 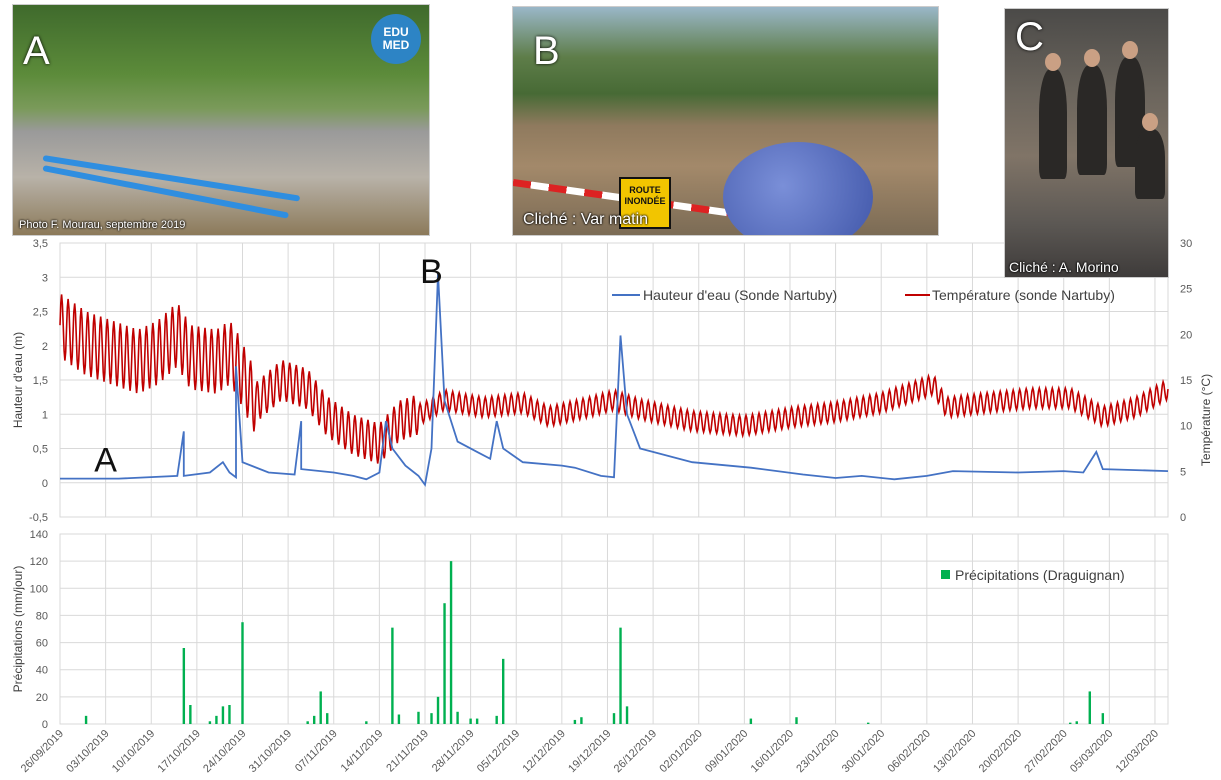 I want to click on x-tick-label: 06/02/2020, so click(x=909, y=751).